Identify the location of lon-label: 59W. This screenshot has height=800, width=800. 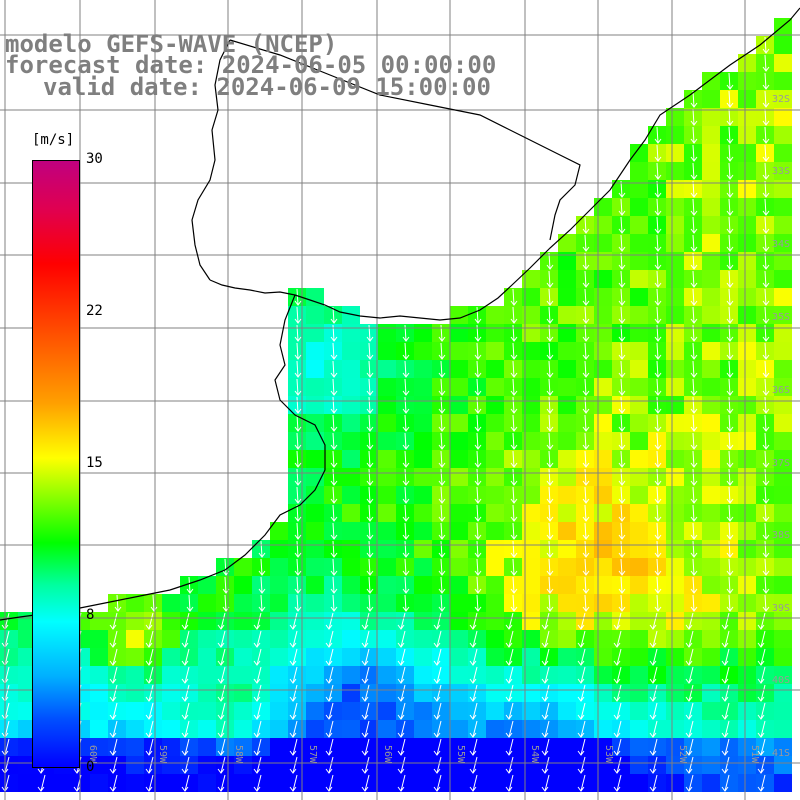
(162, 754).